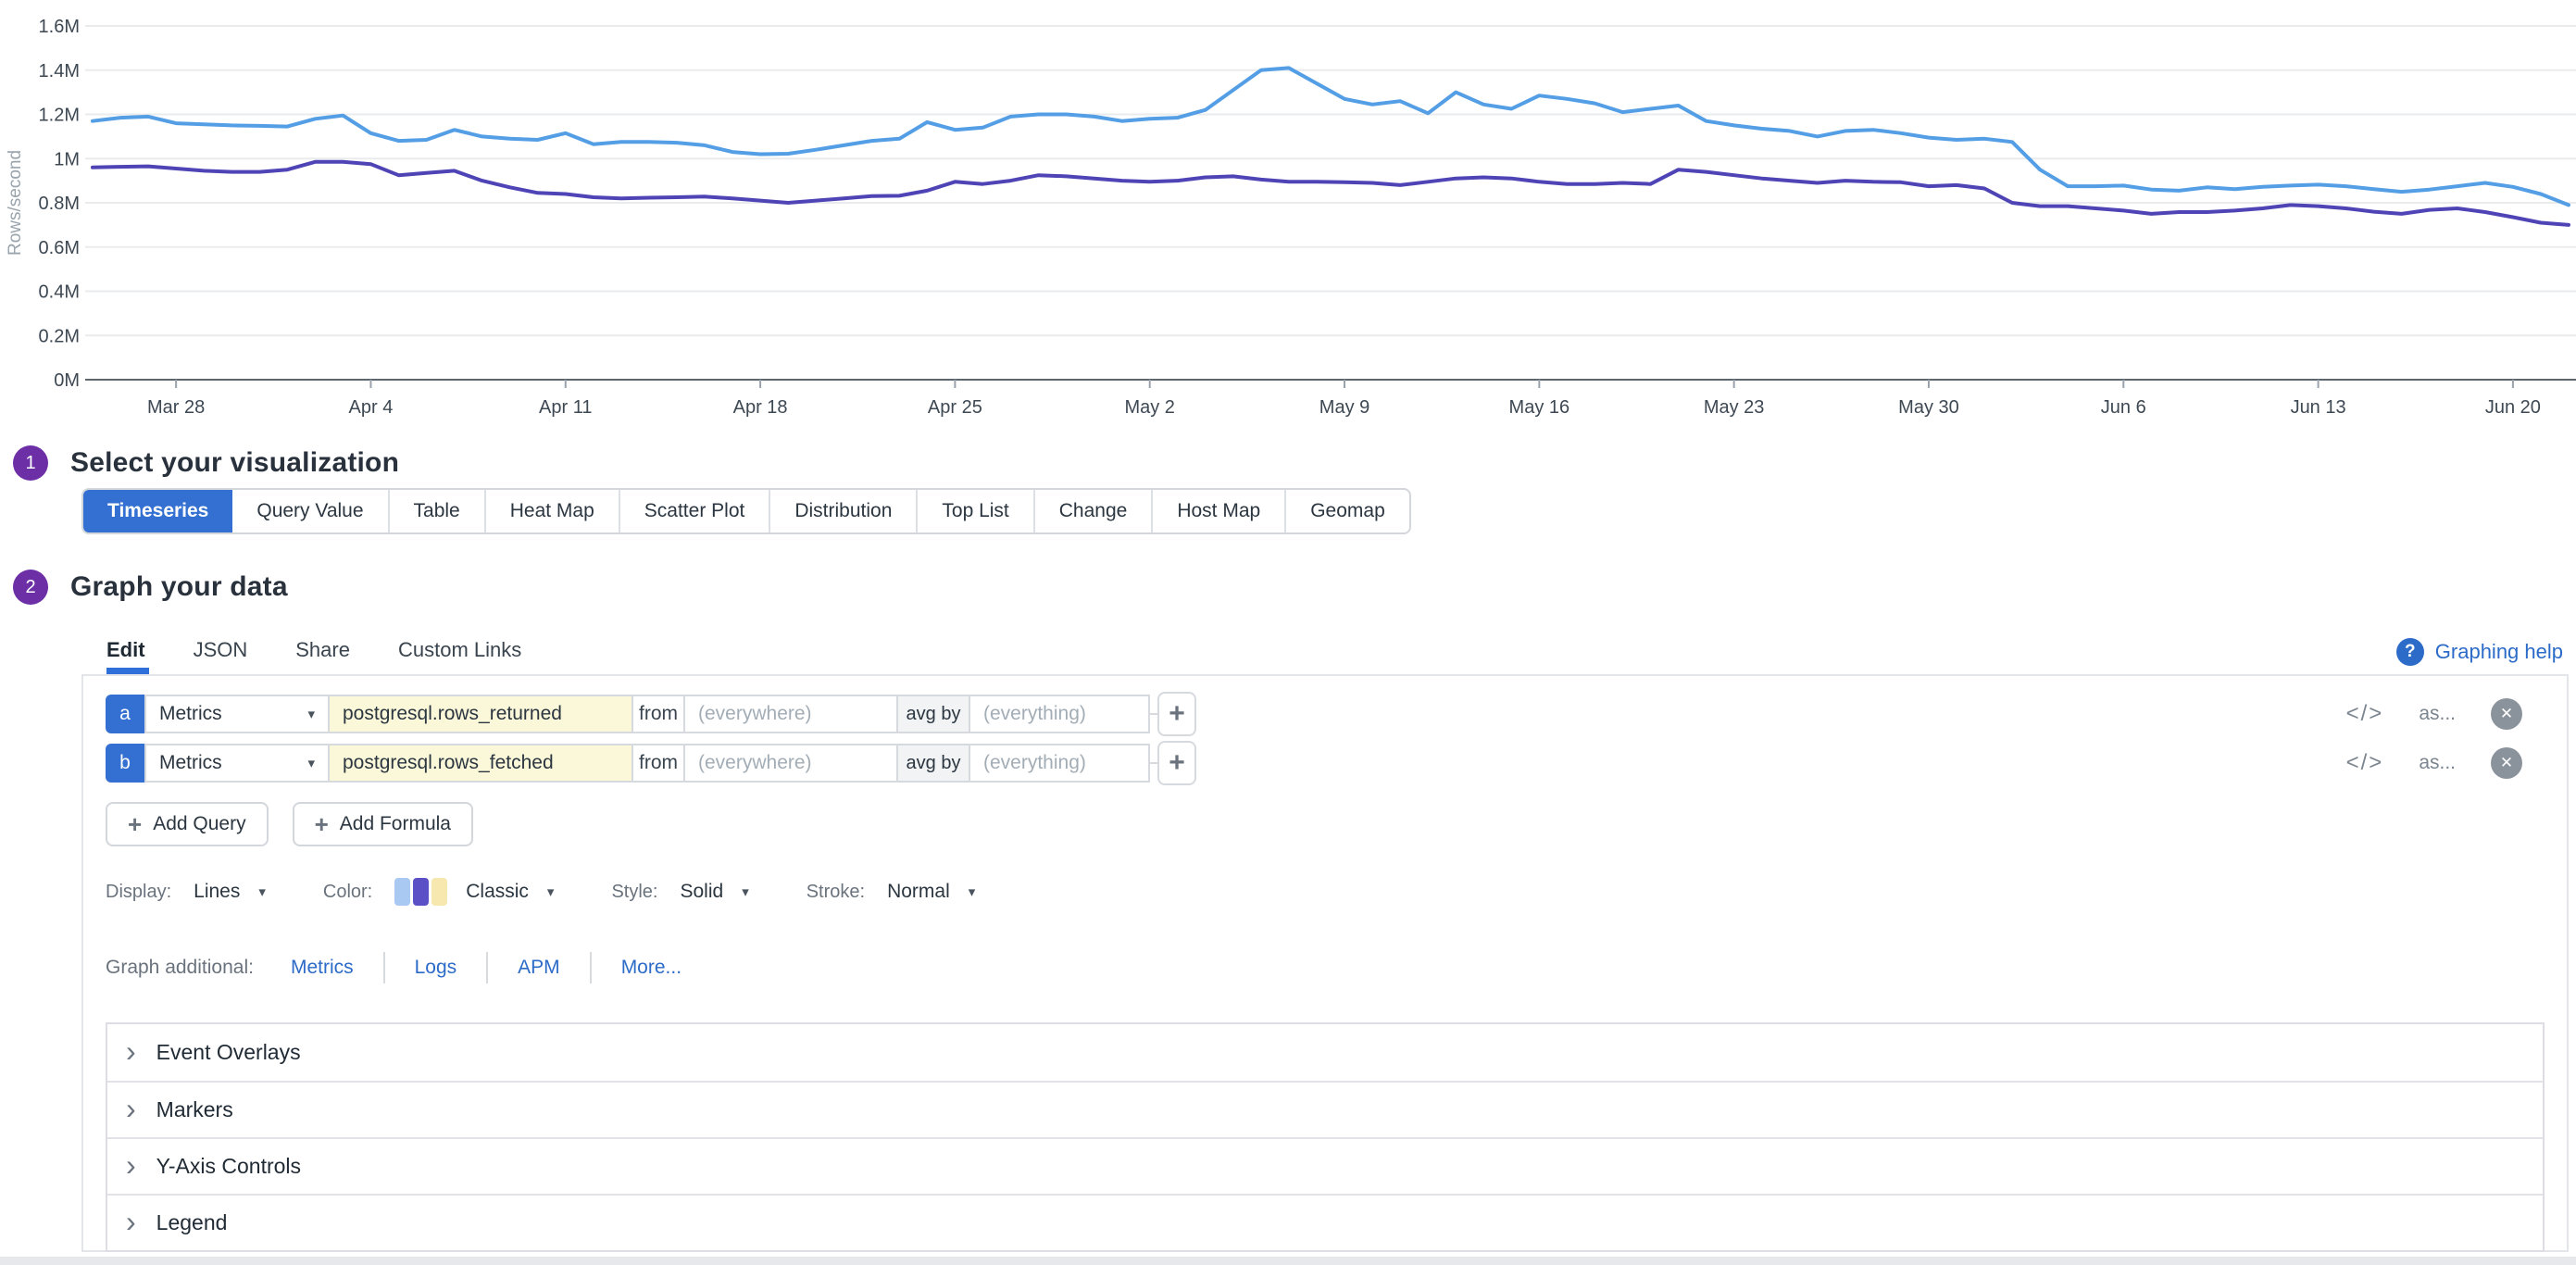 The height and width of the screenshot is (1265, 2576). I want to click on svg-text: May 9, so click(1344, 407).